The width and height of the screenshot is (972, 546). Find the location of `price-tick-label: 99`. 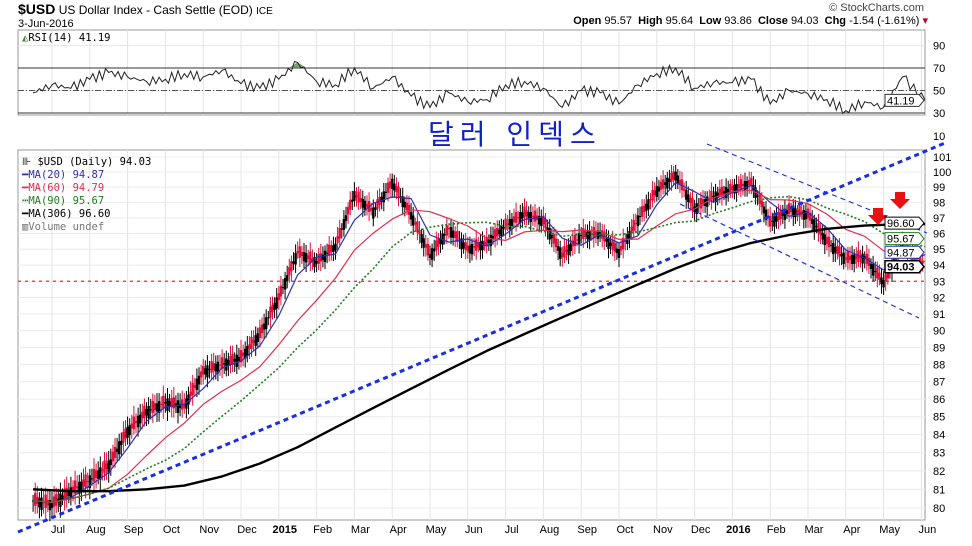

price-tick-label: 99 is located at coordinates (939, 188).